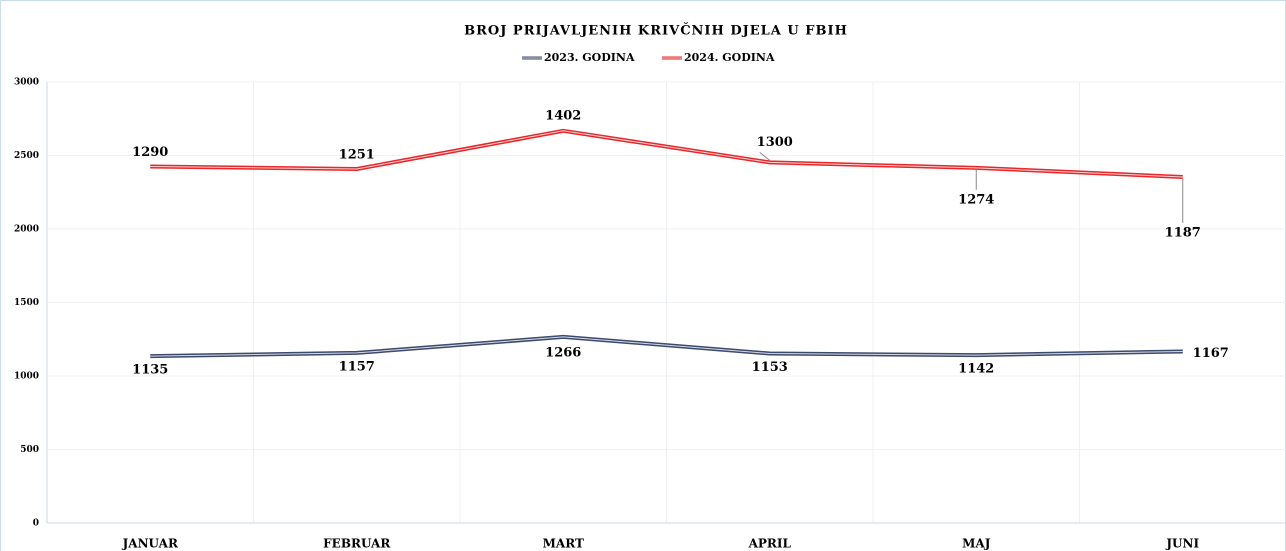 The width and height of the screenshot is (1286, 551). Describe the element at coordinates (357, 366) in the screenshot. I see `data-label: 1157` at that location.